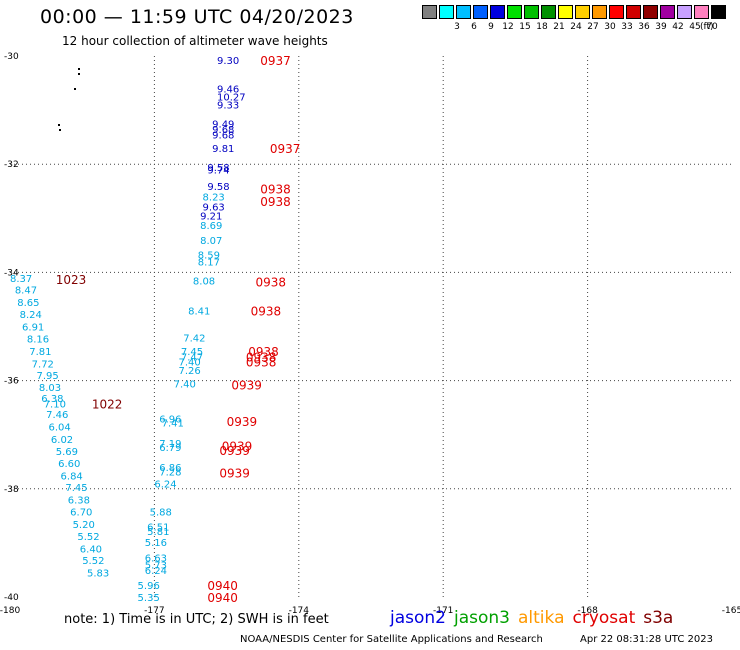 The height and width of the screenshot is (650, 740). Describe the element at coordinates (731, 611) in the screenshot. I see `lon-tick-label: -165` at that location.